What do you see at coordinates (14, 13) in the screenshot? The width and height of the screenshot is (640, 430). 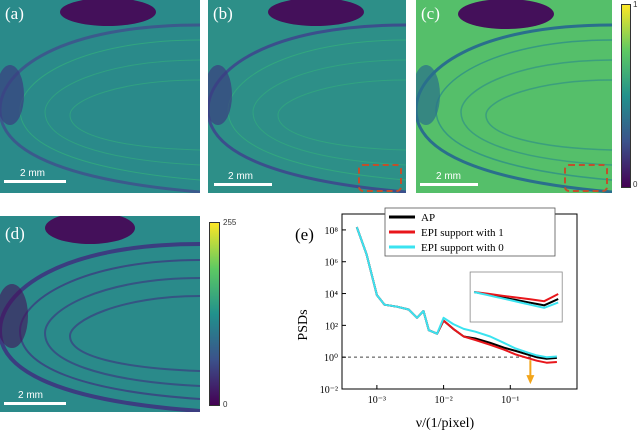 I see `panel-a-label: (a)` at bounding box center [14, 13].